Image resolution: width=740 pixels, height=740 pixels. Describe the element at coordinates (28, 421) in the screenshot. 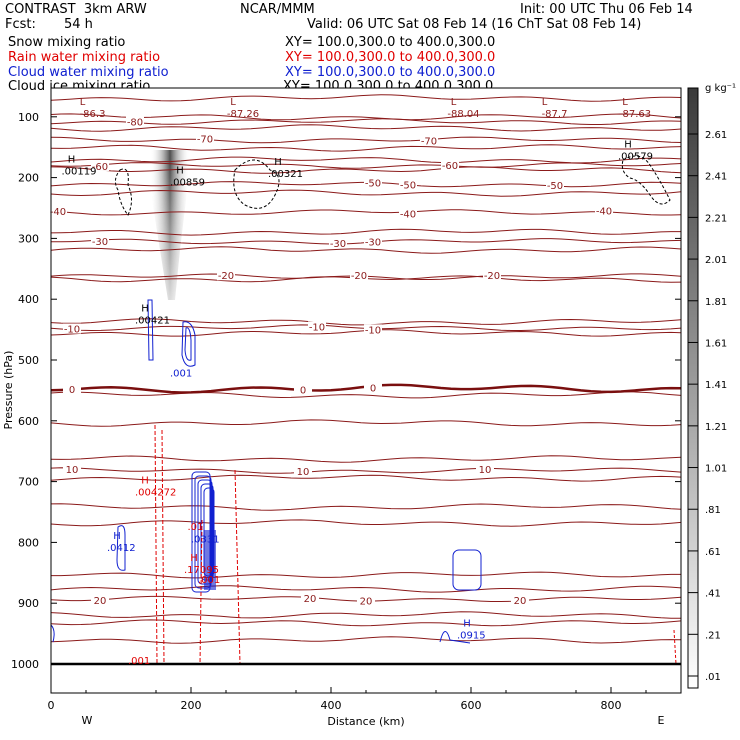

I see `y-tick-label: 600` at that location.